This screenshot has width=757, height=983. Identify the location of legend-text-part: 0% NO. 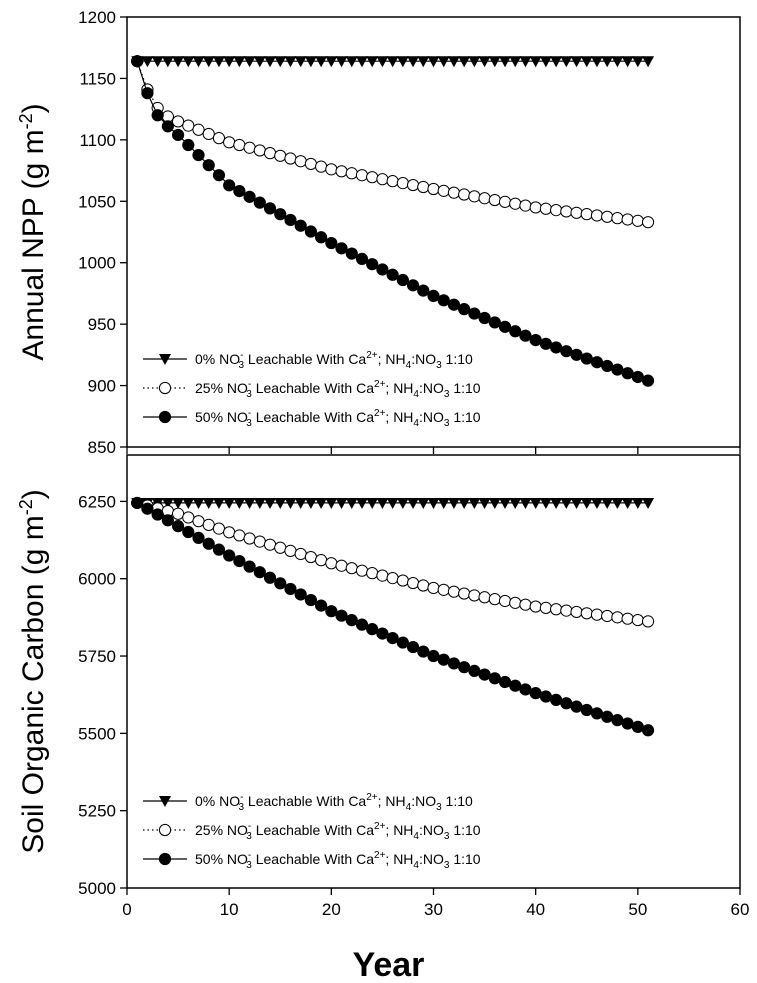
(217, 359).